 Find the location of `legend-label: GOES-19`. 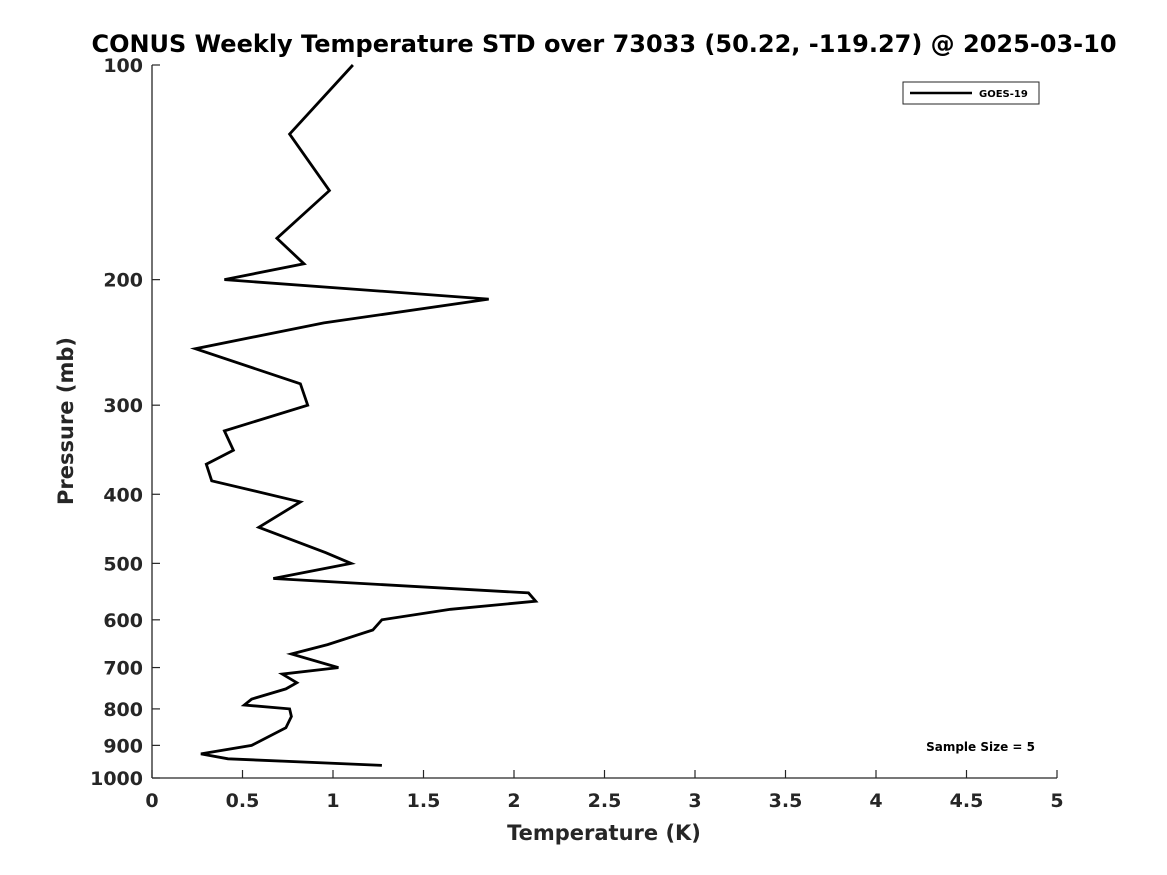

legend-label: GOES-19 is located at coordinates (1003, 94).